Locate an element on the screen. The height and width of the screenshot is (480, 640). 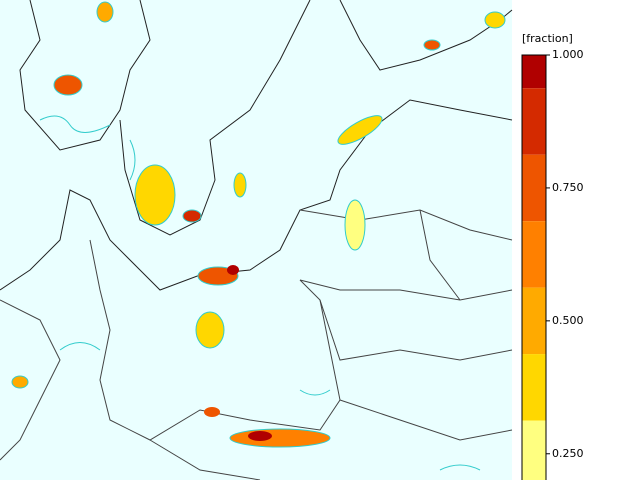
colorbar-title: [fraction] is located at coordinates (547, 38).